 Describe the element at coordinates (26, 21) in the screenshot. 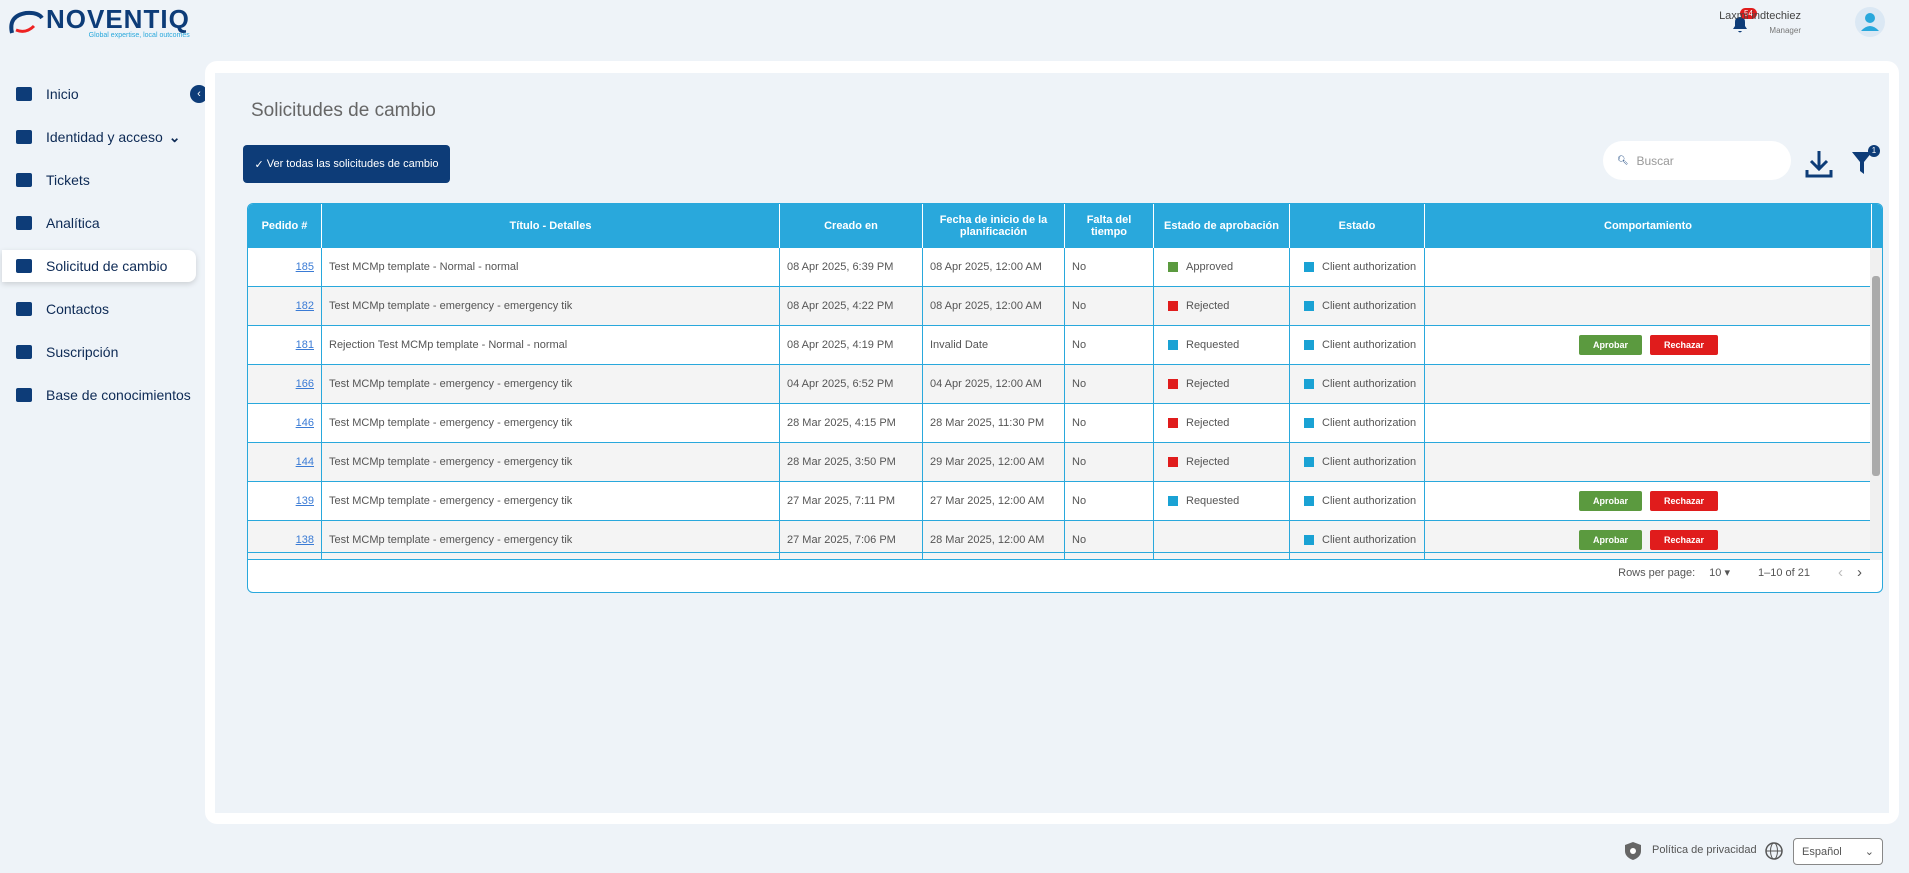

I see `logo-mark` at that location.